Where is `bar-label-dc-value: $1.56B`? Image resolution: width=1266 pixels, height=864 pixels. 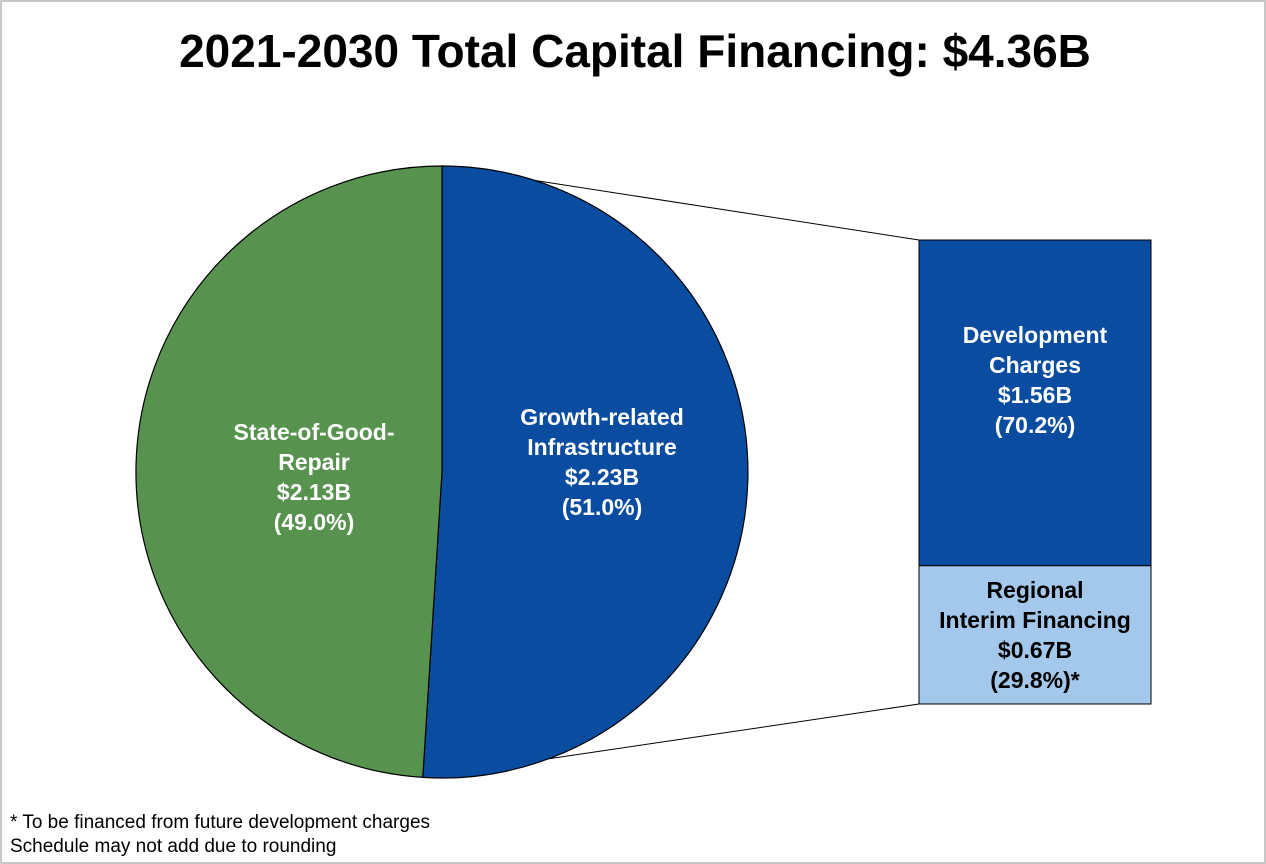 bar-label-dc-value: $1.56B is located at coordinates (1035, 395).